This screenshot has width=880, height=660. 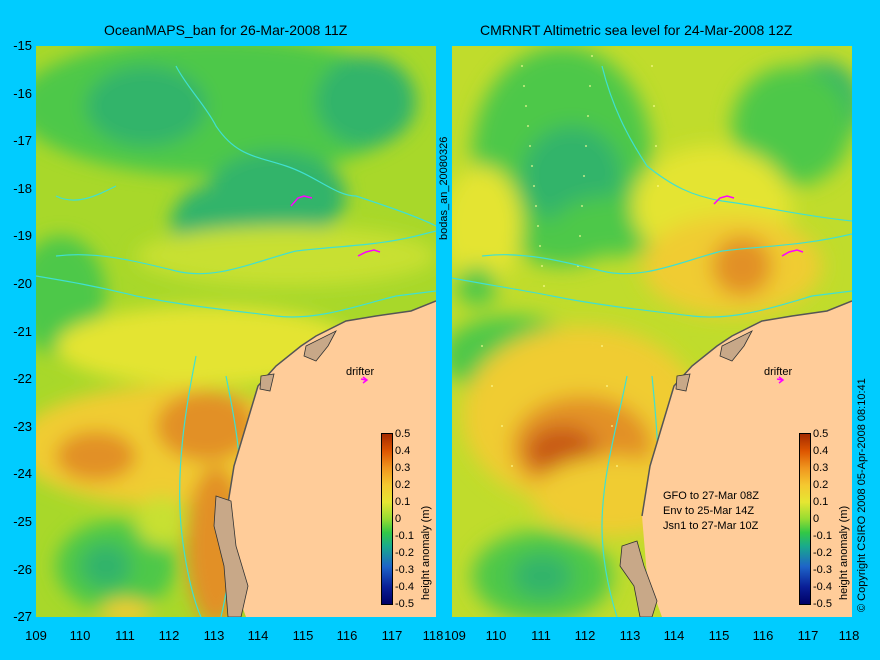 I want to click on analysis-id-label: bodas_an_20080326, so click(x=444, y=188).